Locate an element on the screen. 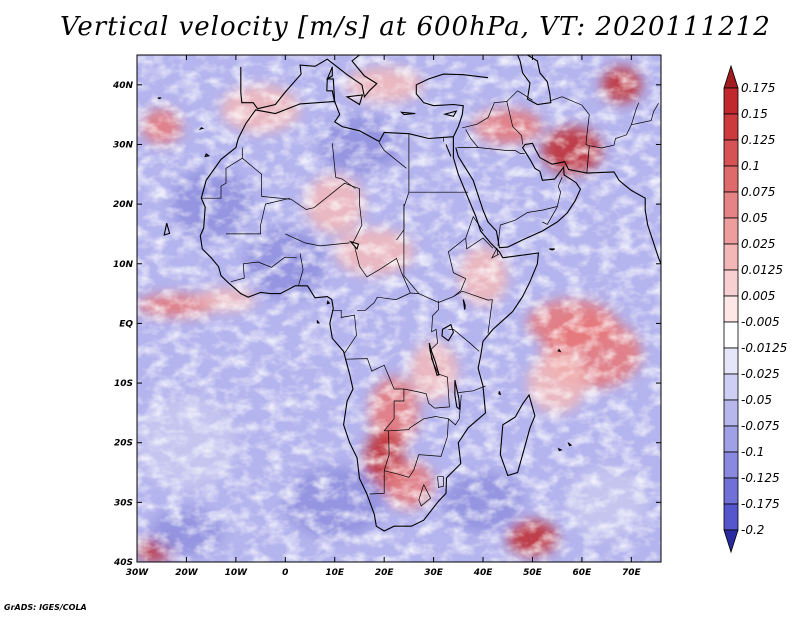 This screenshot has width=800, height=618. lat-tick-label: 30N is located at coordinates (123, 145).